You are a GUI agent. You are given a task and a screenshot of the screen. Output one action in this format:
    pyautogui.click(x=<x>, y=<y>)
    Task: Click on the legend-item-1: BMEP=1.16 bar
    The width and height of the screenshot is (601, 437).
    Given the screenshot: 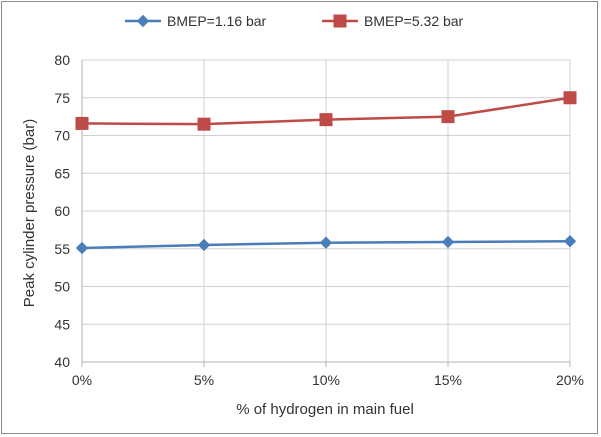 What is the action you would take?
    pyautogui.click(x=196, y=21)
    